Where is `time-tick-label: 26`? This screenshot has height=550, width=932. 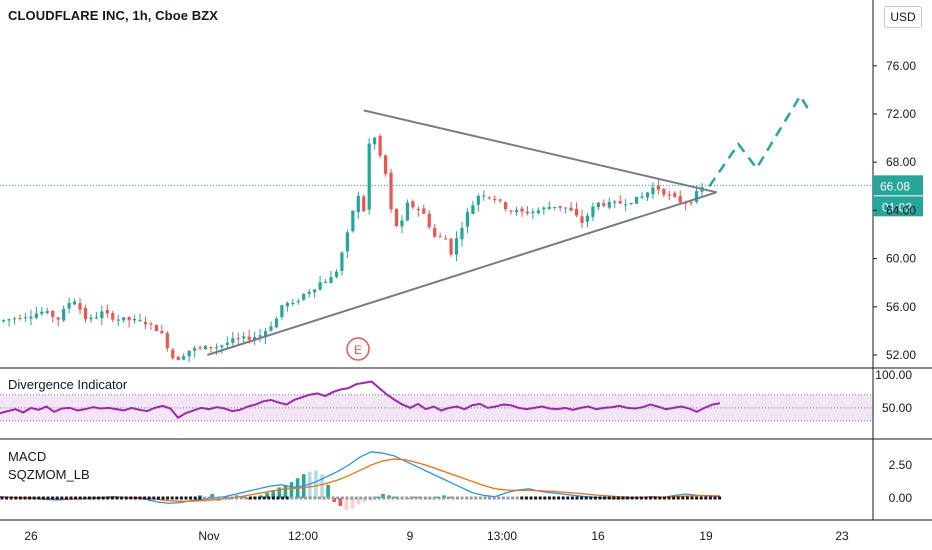 time-tick-label: 26 is located at coordinates (31, 536).